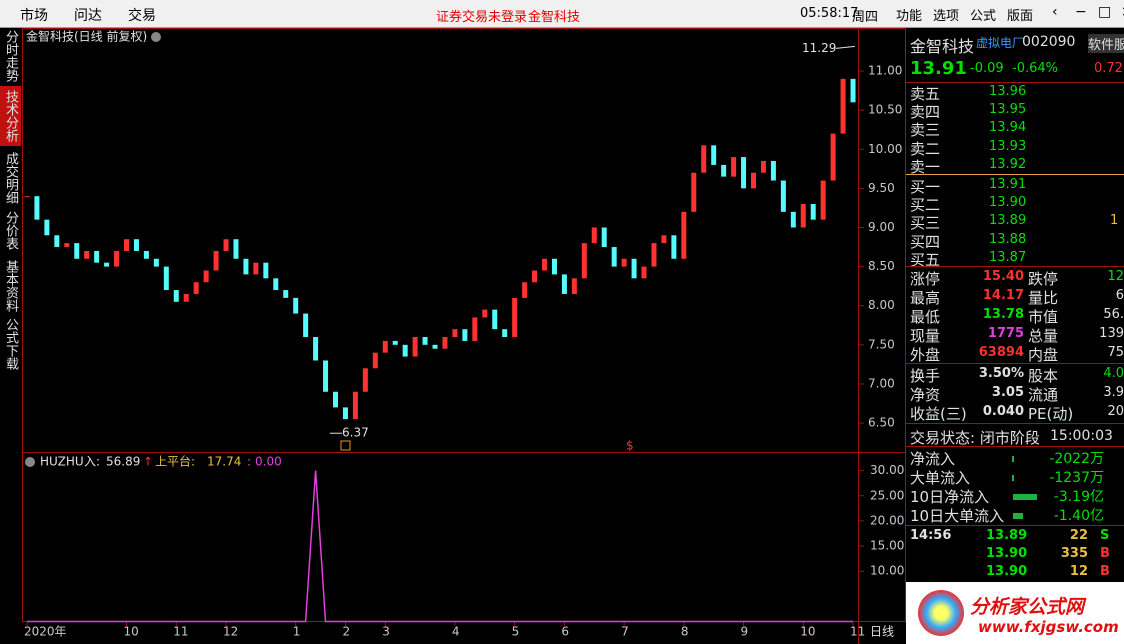 Image resolution: width=1124 pixels, height=644 pixels. What do you see at coordinates (1043, 336) in the screenshot?
I see `stat-label: 总量` at bounding box center [1043, 336].